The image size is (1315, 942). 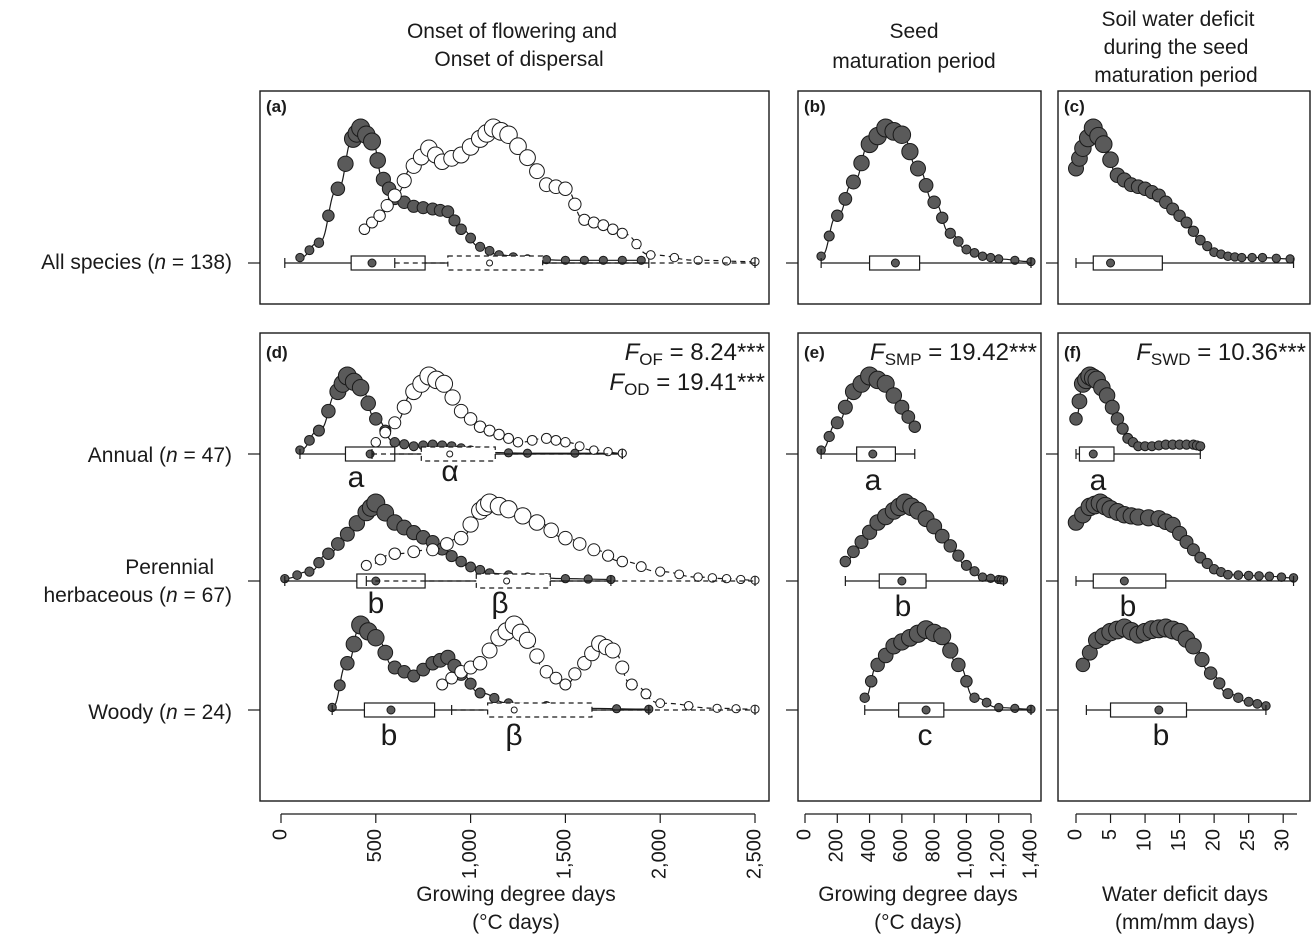 What do you see at coordinates (933, 845) in the screenshot?
I see `x2-tick-label: 800` at bounding box center [933, 845].